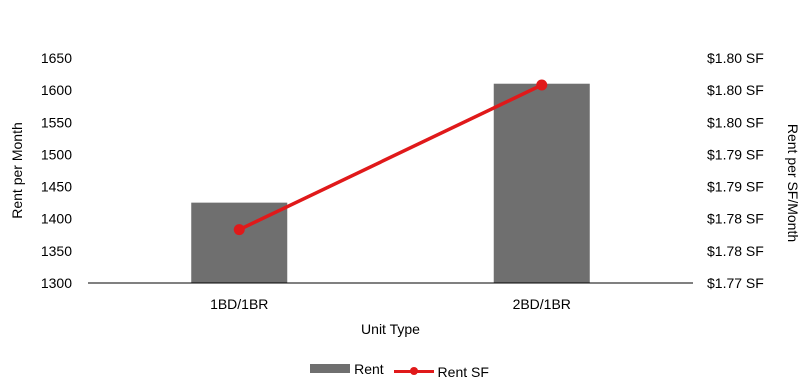 Image resolution: width=799 pixels, height=380 pixels. I want to click on legend: Rent Rent SF, so click(399, 370).